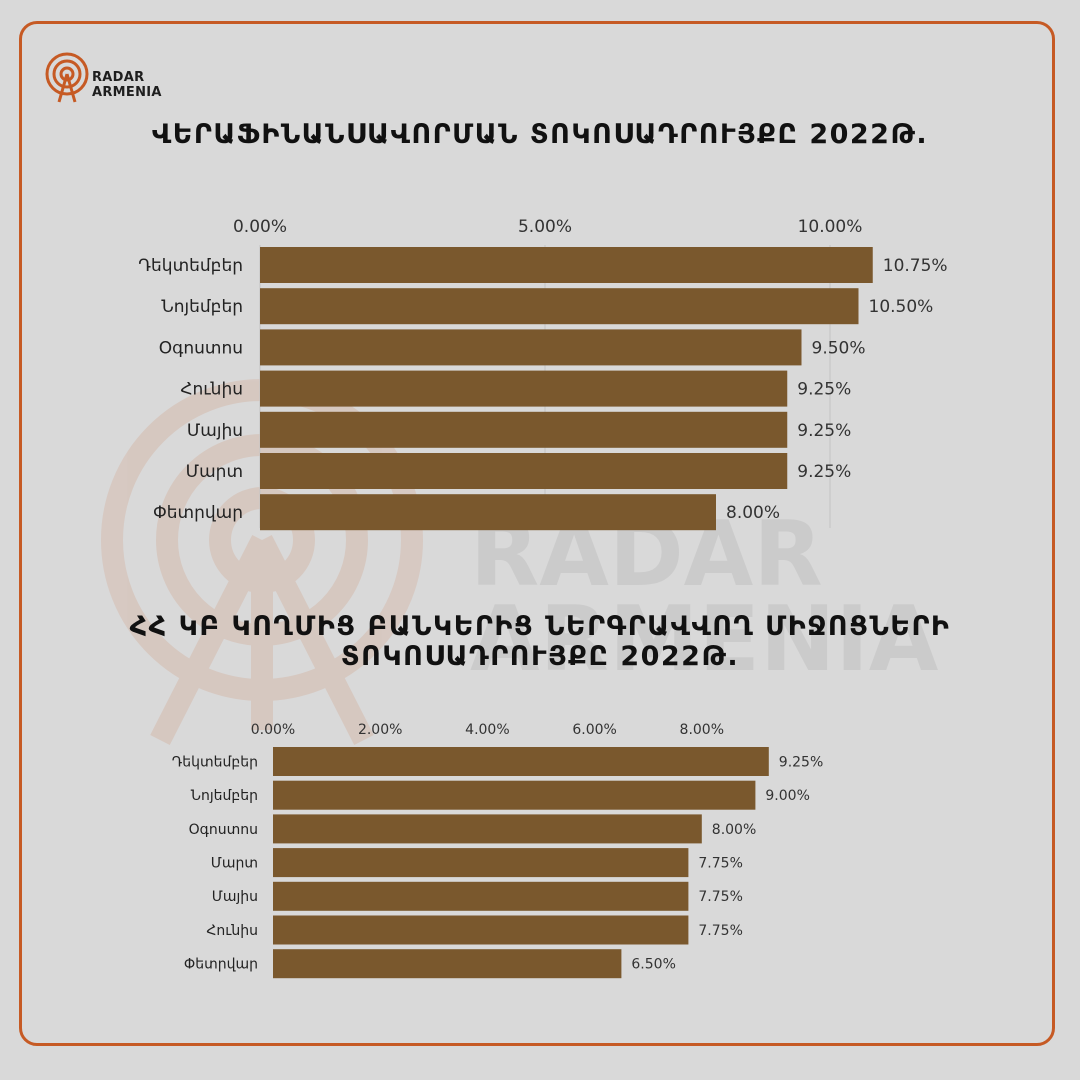 This screenshot has width=1080, height=1080. I want to click on x-tick-label: 5.00%, so click(545, 227).